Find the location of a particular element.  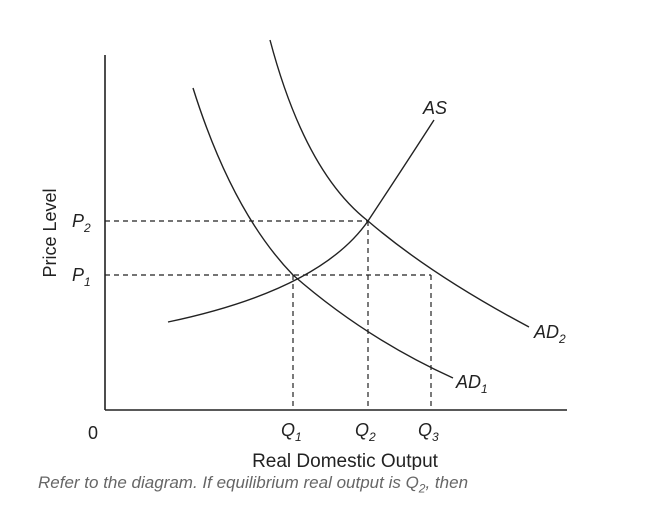

p2-tick-label: P2 is located at coordinates (81, 223).